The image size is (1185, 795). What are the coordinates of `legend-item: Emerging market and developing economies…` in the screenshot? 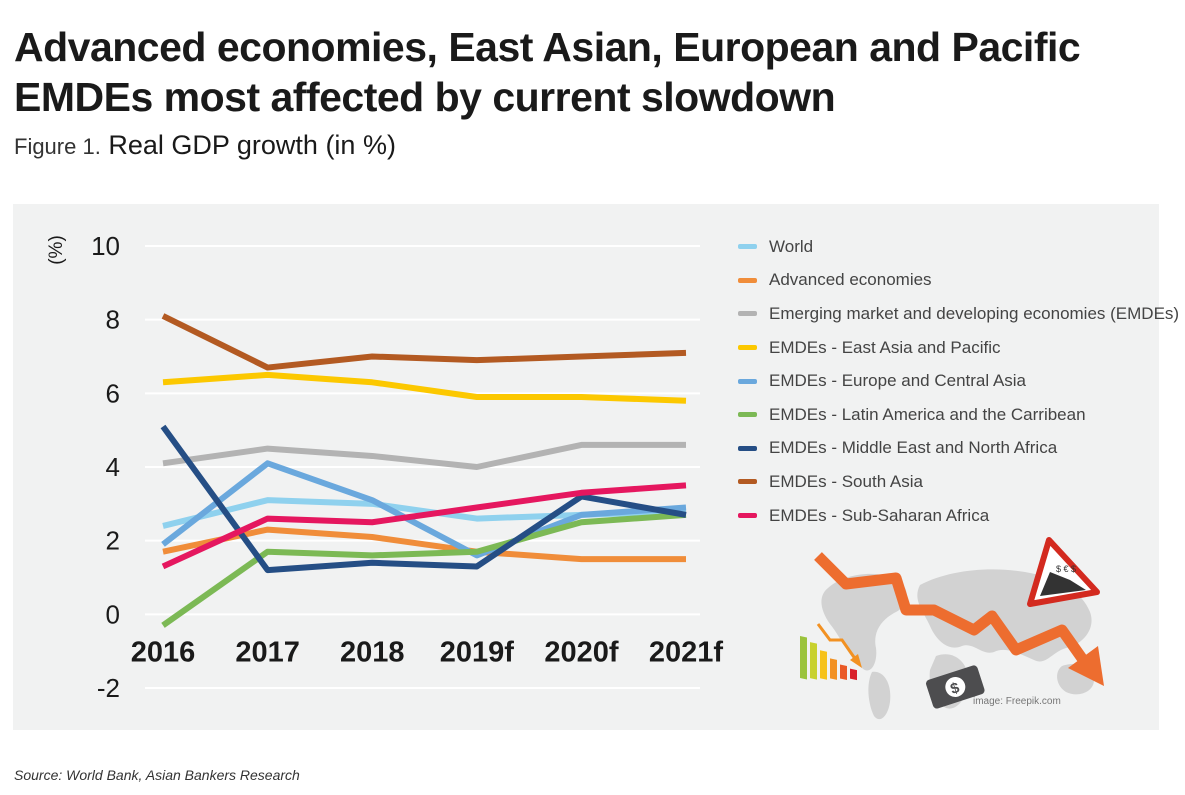 It's located at (958, 314).